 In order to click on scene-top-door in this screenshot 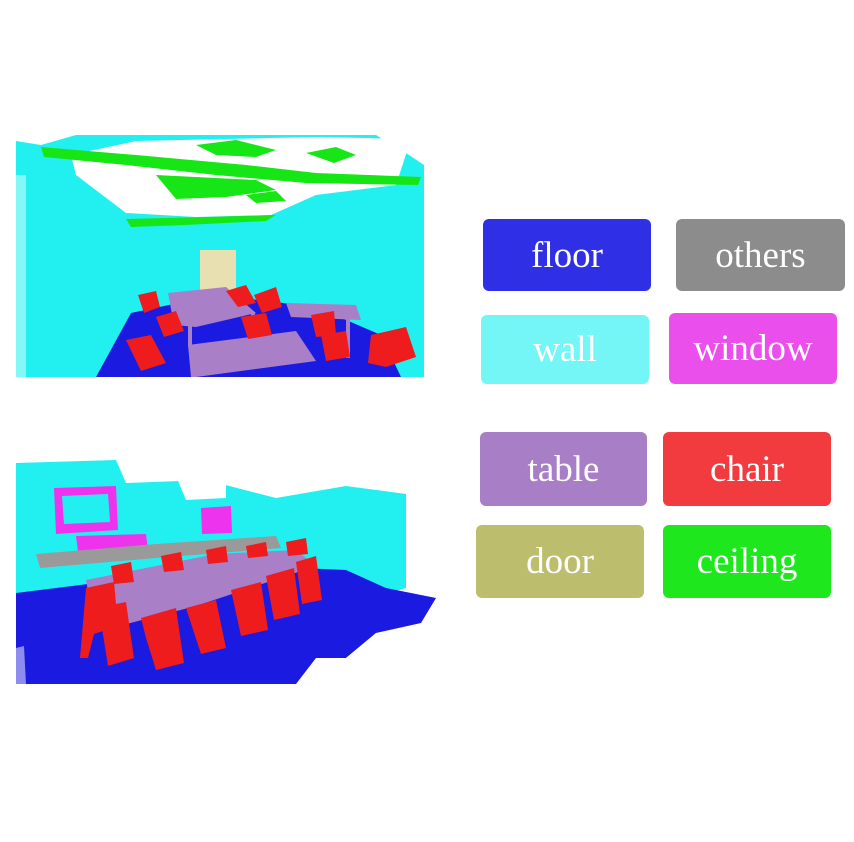, I will do `click(218, 271)`.